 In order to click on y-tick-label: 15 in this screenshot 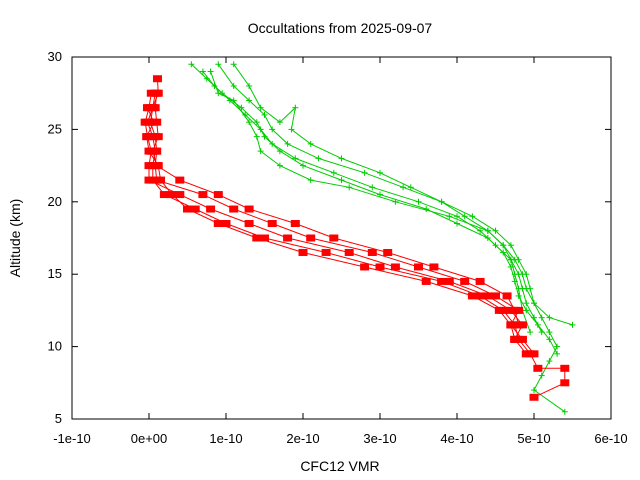, I will do `click(55, 273)`.